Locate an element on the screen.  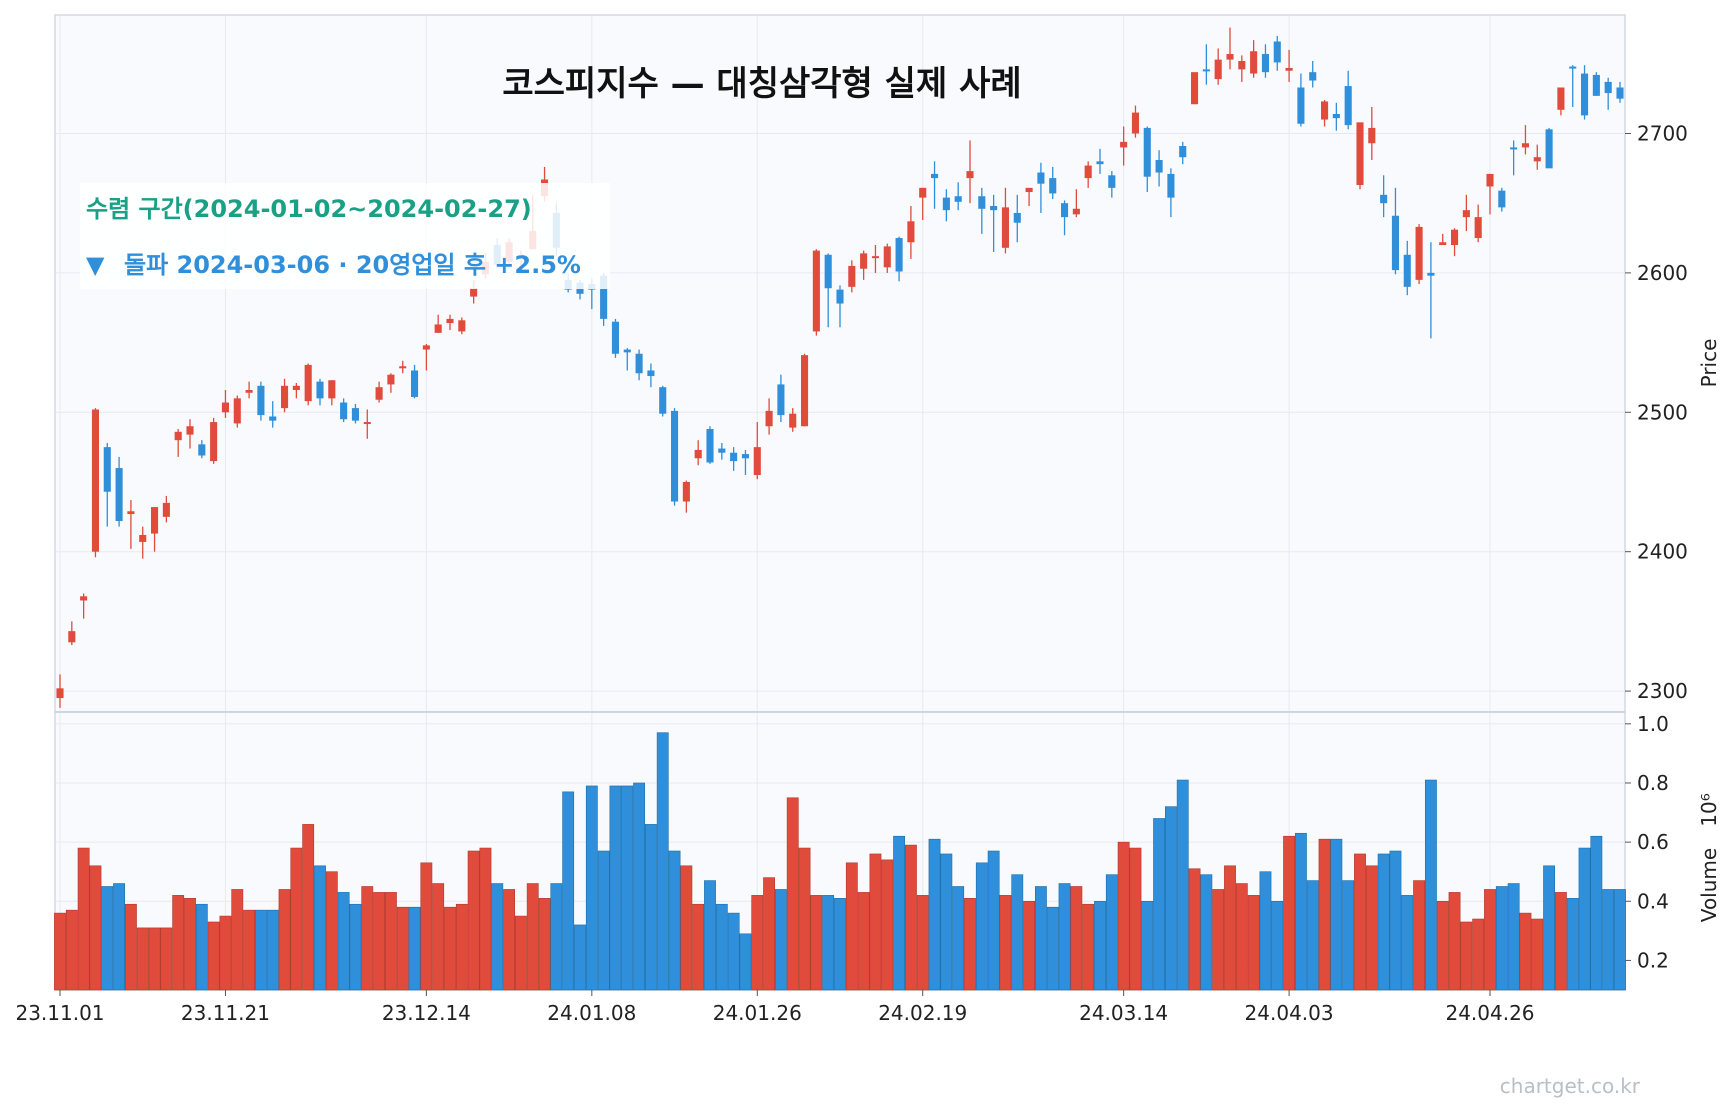
volume-axis-label: Volume is located at coordinates (1709, 885).